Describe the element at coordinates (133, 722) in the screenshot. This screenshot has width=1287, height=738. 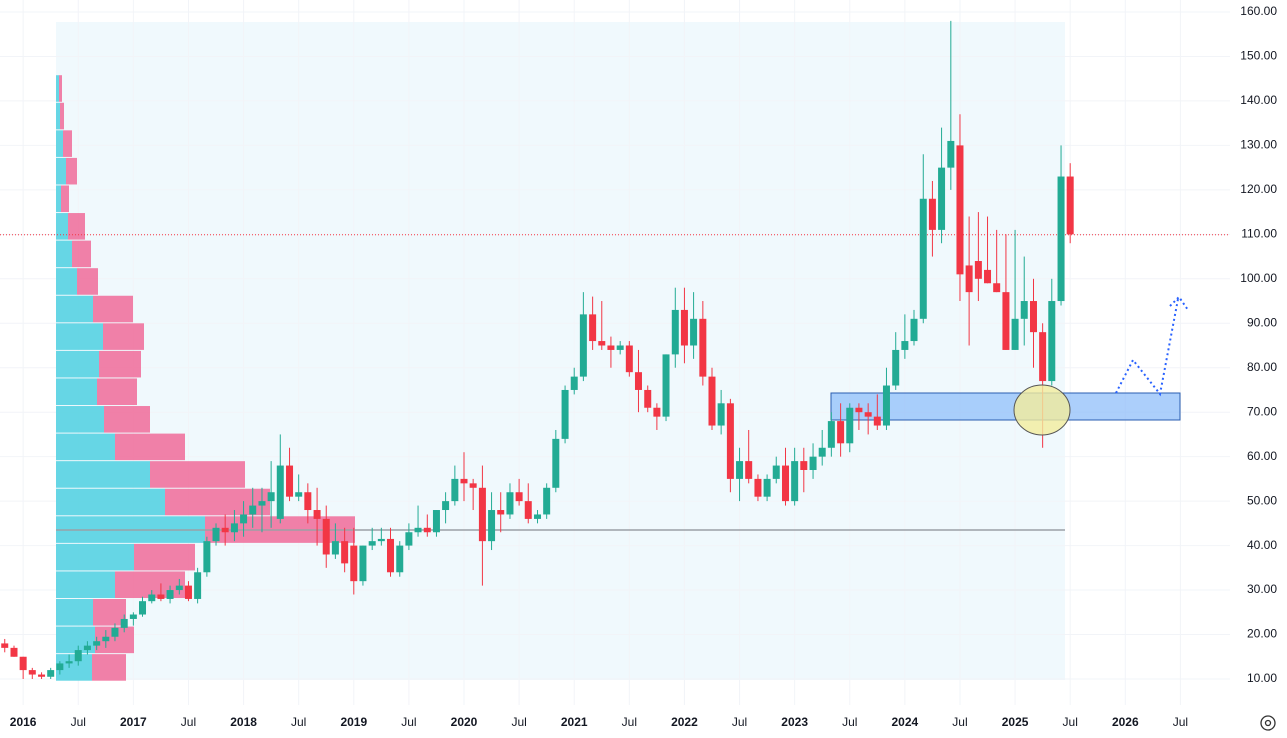
I see `x-tick-label: 2017` at that location.